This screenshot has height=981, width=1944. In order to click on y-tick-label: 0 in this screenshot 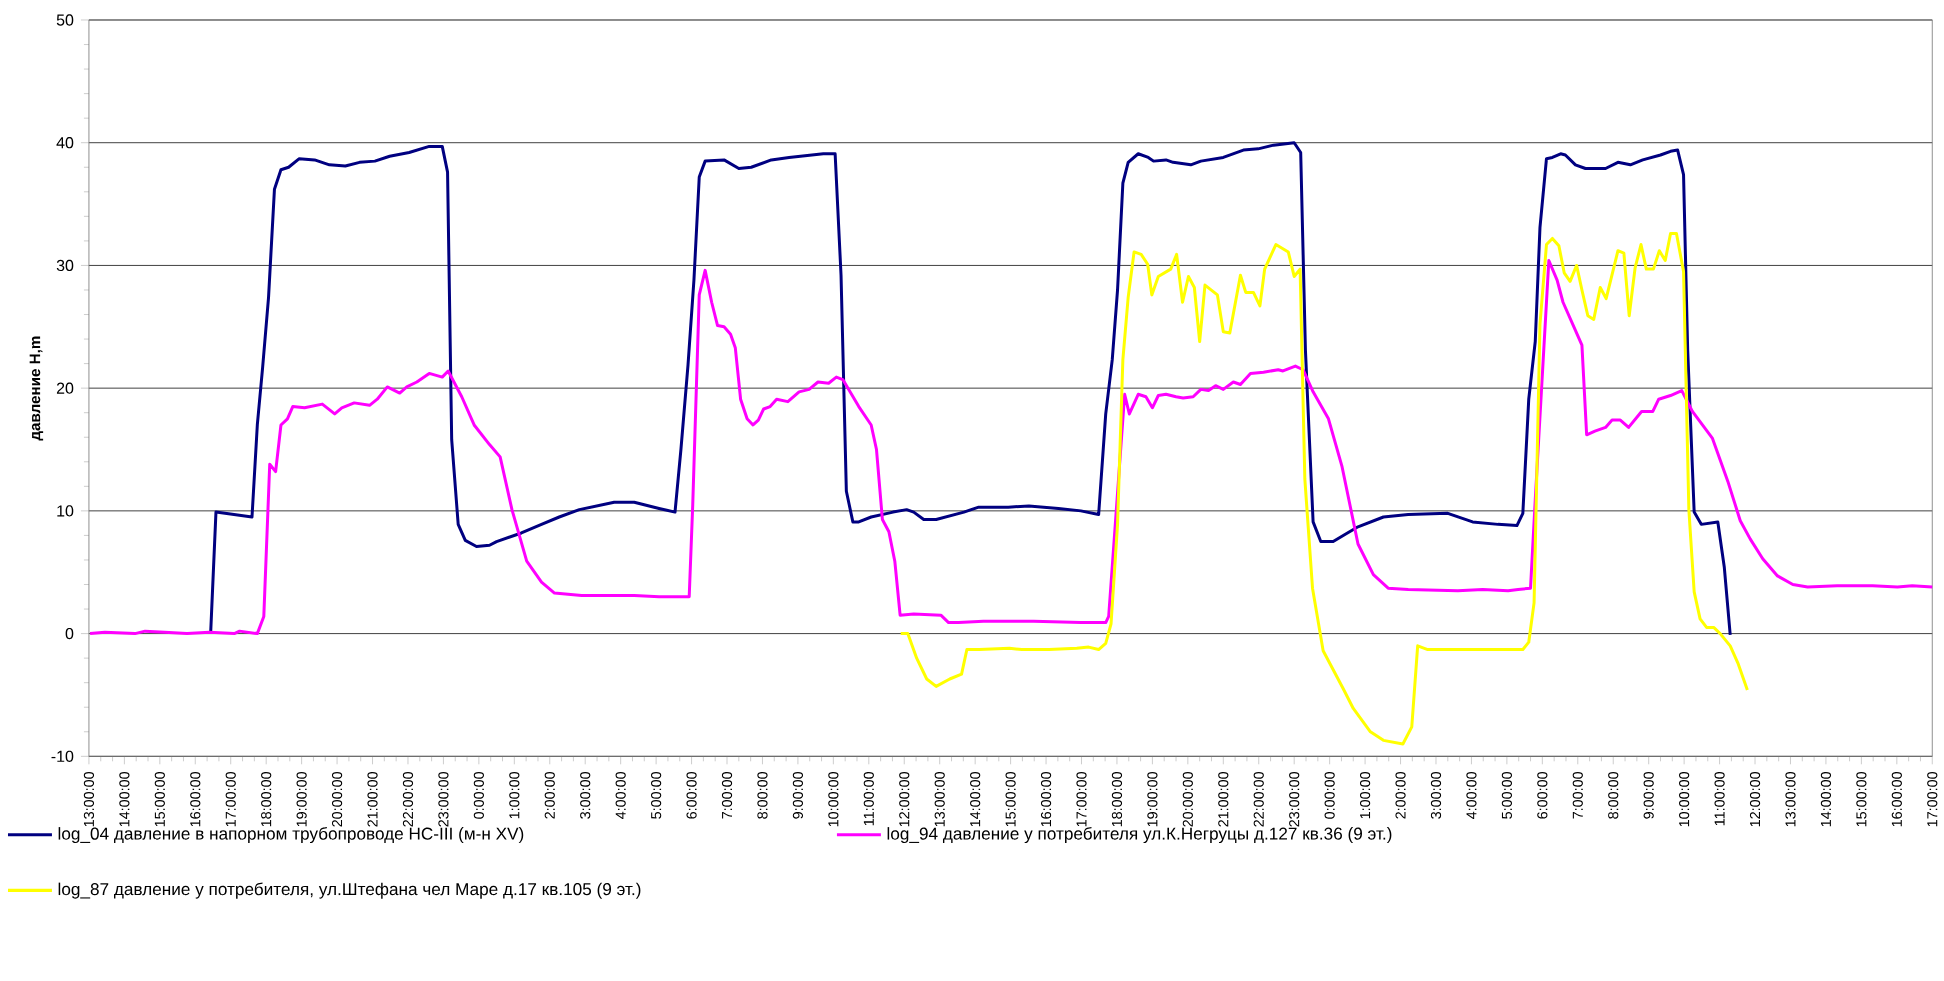, I will do `click(69, 633)`.